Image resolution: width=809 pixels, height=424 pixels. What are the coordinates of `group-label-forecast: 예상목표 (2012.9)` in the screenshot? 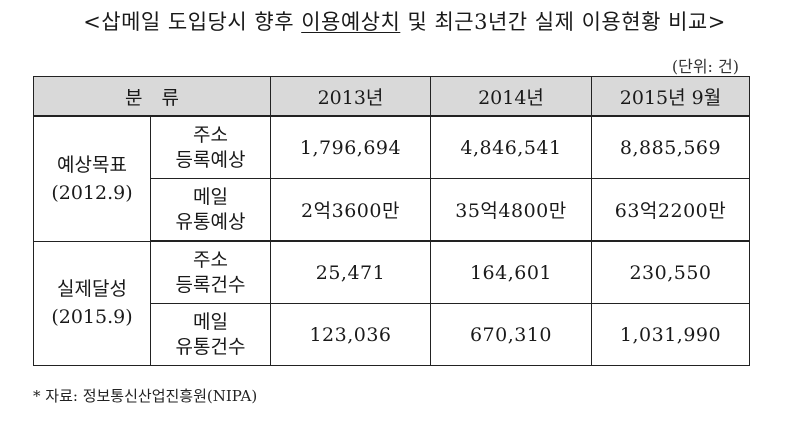 It's located at (92, 178).